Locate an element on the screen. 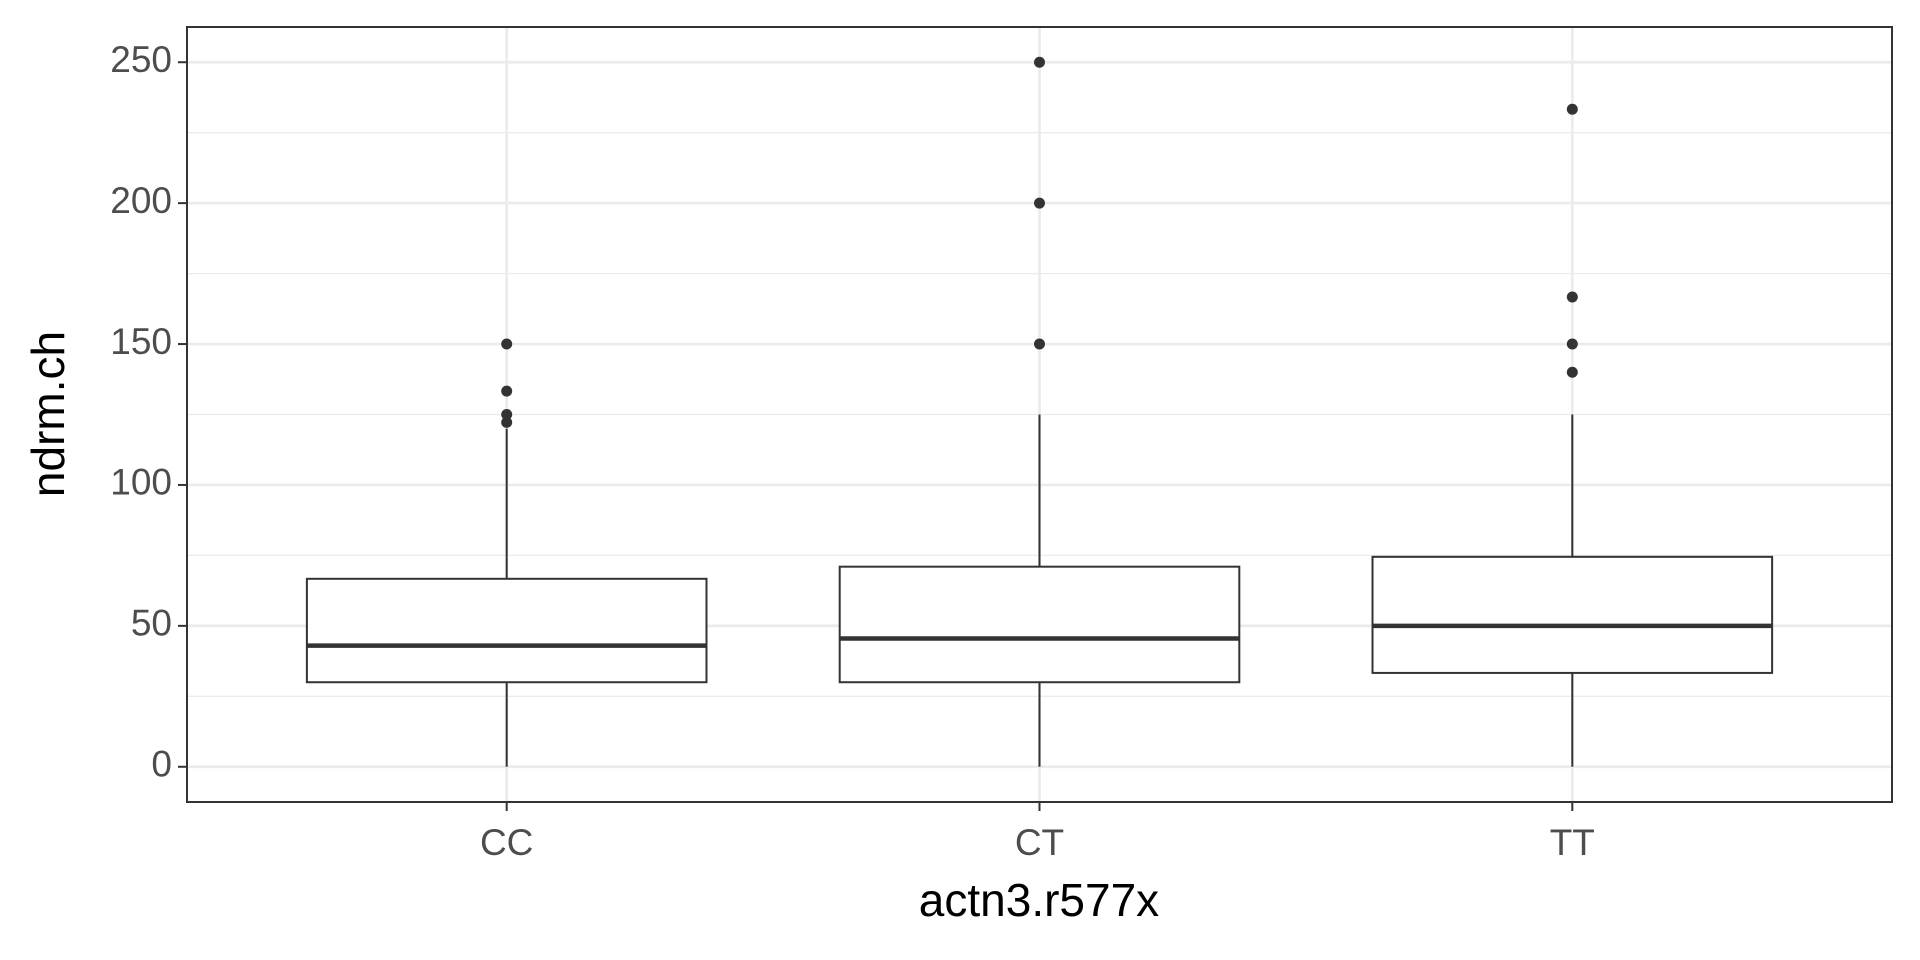  x-axis-title: actn3.r577x is located at coordinates (1039, 900).